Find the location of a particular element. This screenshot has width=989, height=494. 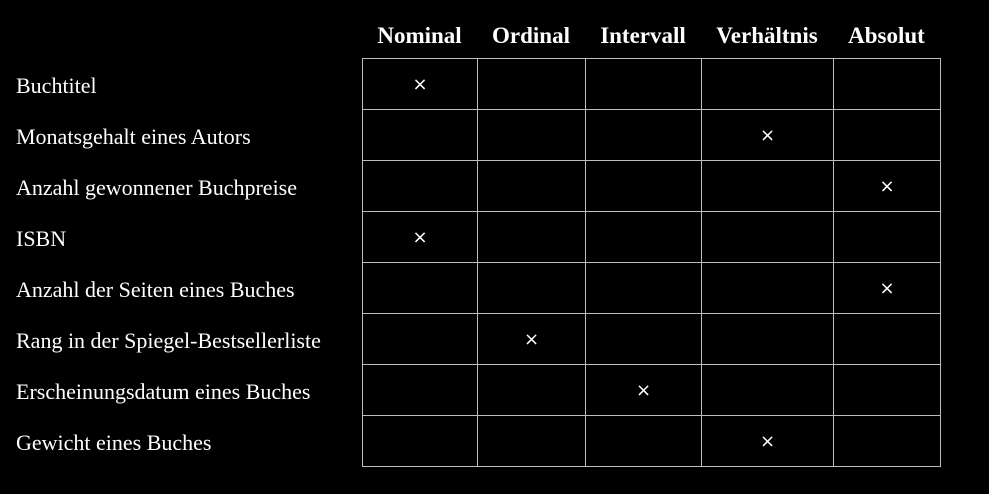

column-header-nominal: Nominal is located at coordinates (419, 35).